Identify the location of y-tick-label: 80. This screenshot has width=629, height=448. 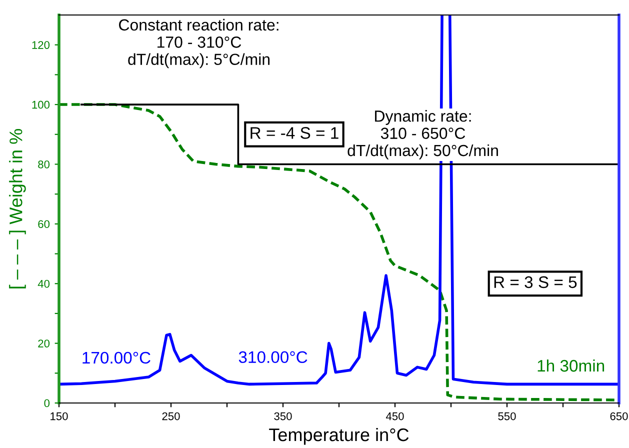
(44, 164).